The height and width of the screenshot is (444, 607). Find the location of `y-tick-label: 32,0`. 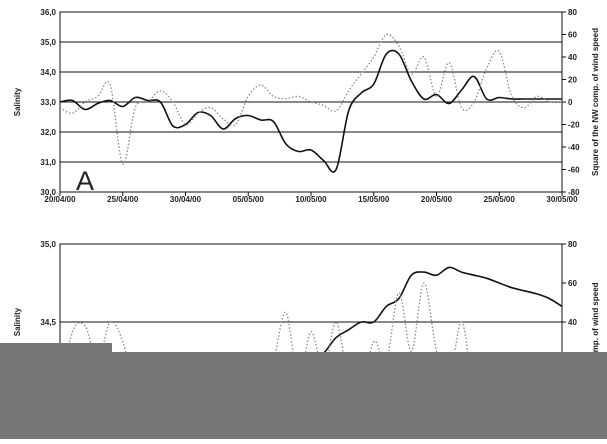

y-tick-label: 32,0 is located at coordinates (48, 132).